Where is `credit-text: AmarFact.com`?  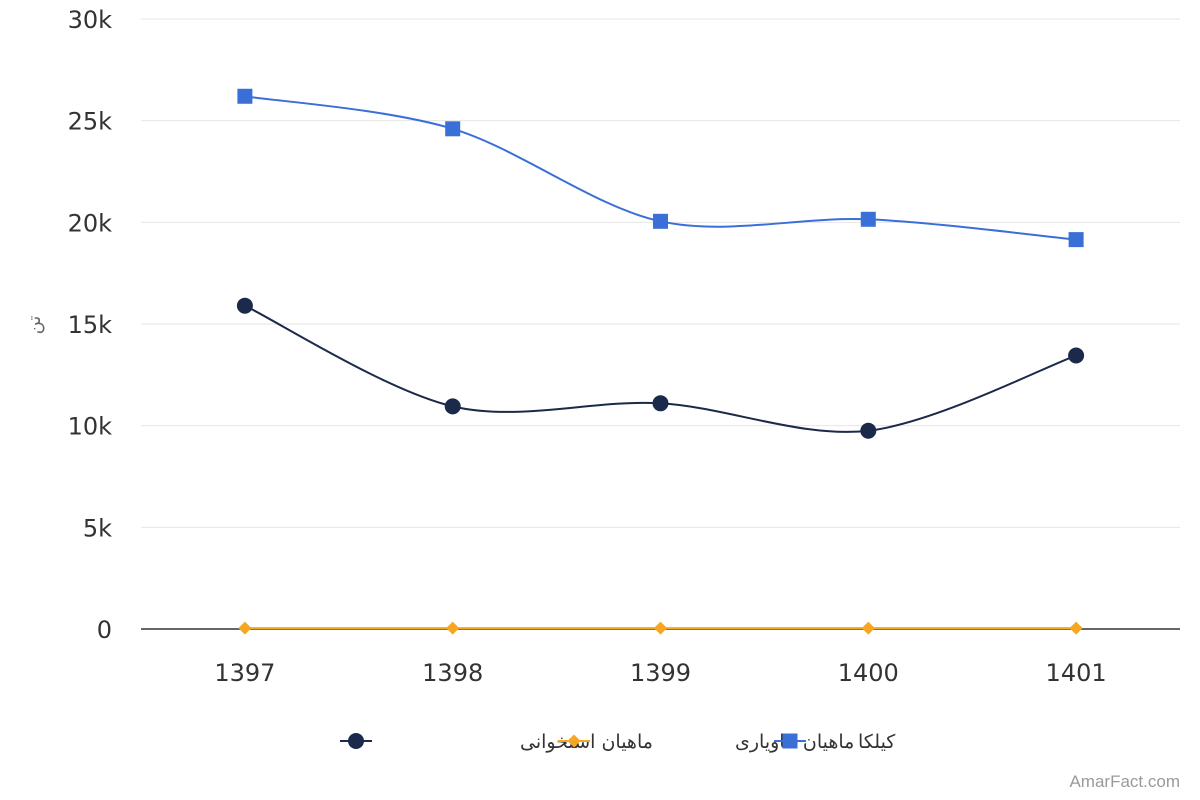
credit-text: AmarFact.com is located at coordinates (1124, 781).